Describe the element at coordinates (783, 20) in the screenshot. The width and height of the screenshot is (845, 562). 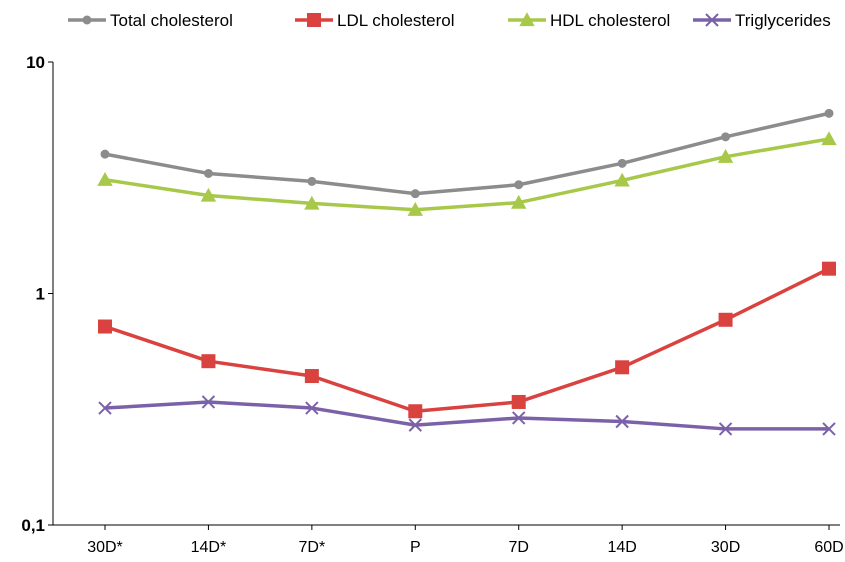
I see `legend-label: Triglycerides` at that location.